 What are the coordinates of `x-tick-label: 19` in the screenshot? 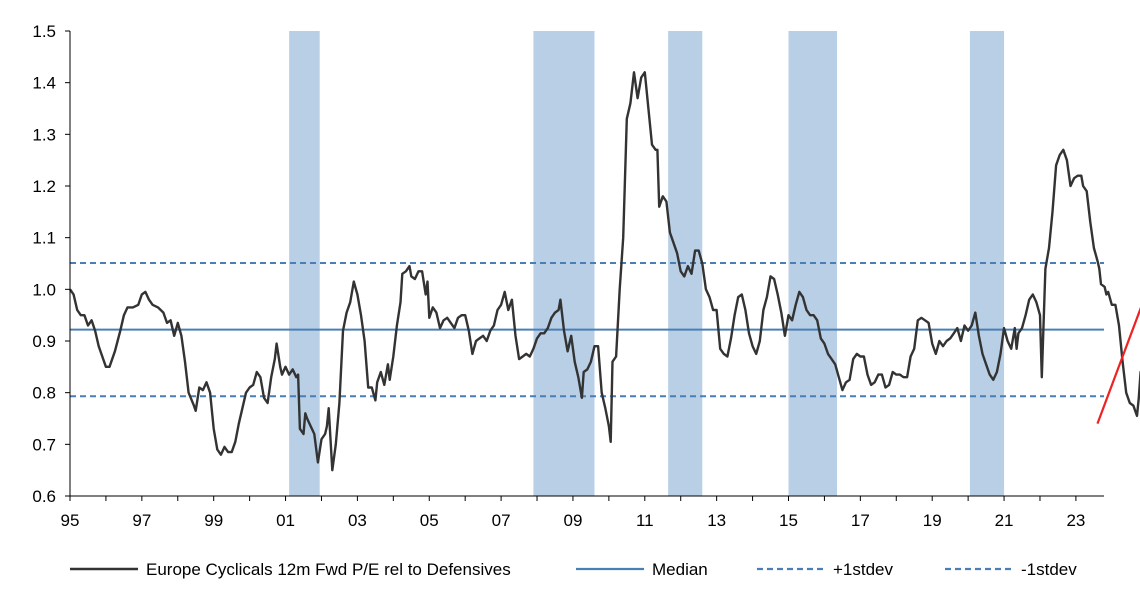 It's located at (932, 520).